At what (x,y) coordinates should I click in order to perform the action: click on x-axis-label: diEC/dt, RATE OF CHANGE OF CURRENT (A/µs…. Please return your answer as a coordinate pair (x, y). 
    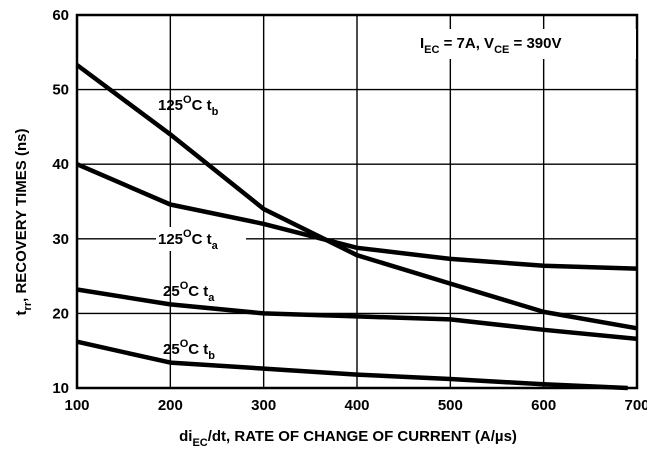
    Looking at the image, I should click on (348, 438).